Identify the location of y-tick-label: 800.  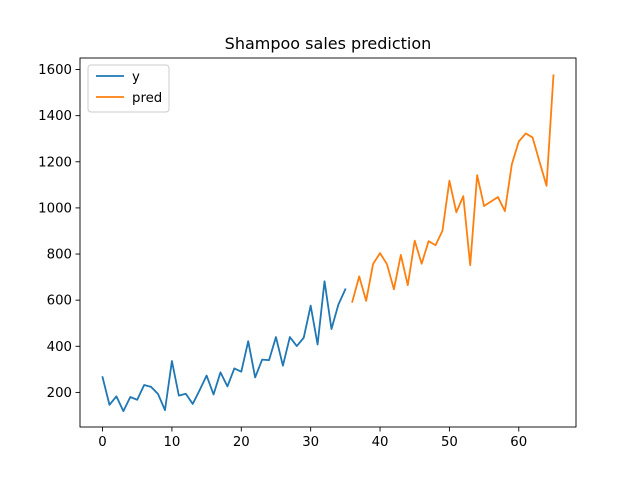
(59, 255).